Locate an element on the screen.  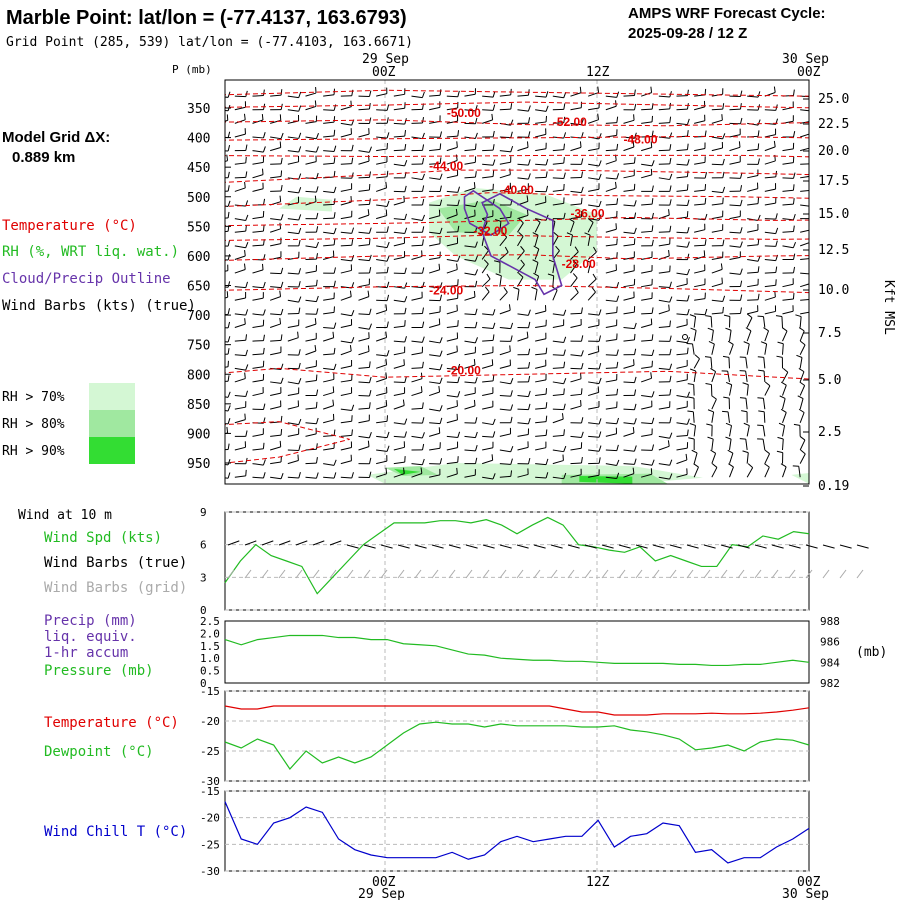
isotherm-label: -44.00 is located at coordinates (446, 166).